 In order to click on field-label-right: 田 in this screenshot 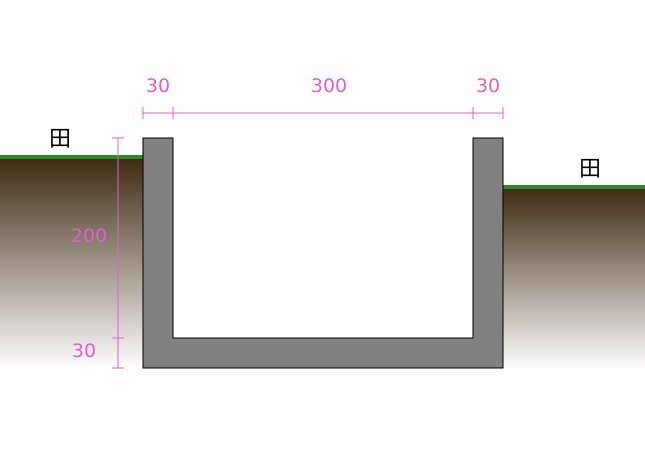, I will do `click(590, 169)`.